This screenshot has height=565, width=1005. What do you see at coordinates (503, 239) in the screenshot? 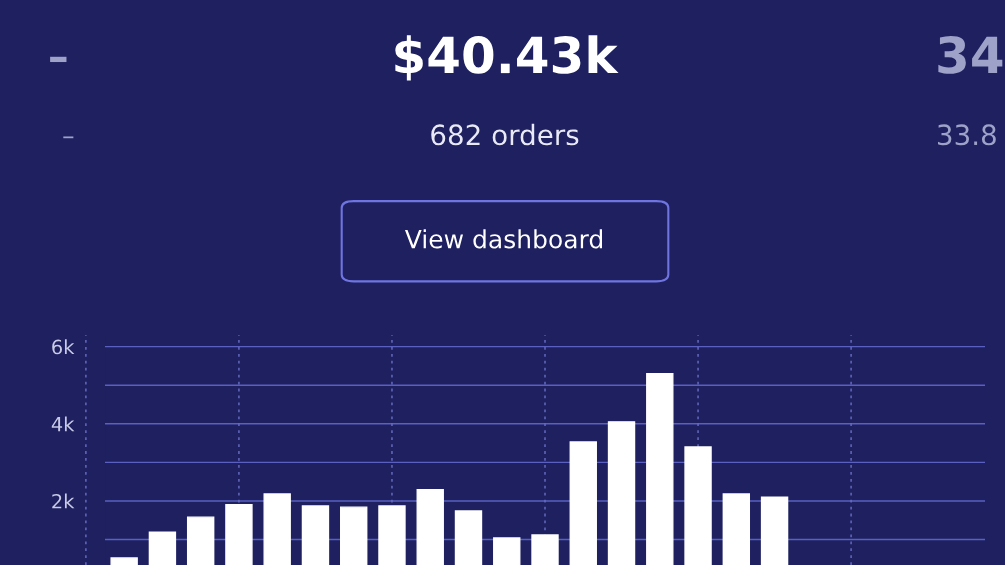
I see `text: View dashboard` at bounding box center [503, 239].